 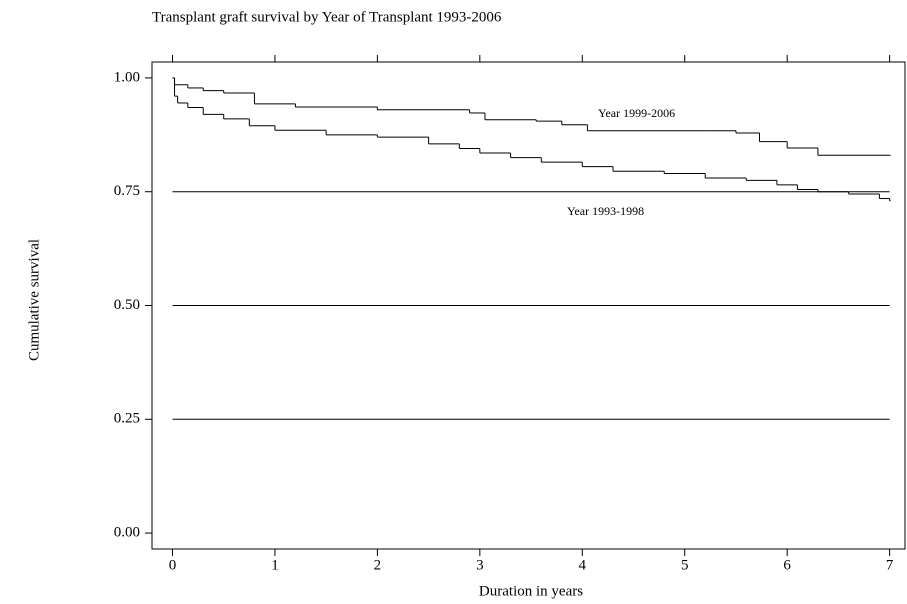 What do you see at coordinates (173, 565) in the screenshot?
I see `x-tick-label: 0` at bounding box center [173, 565].